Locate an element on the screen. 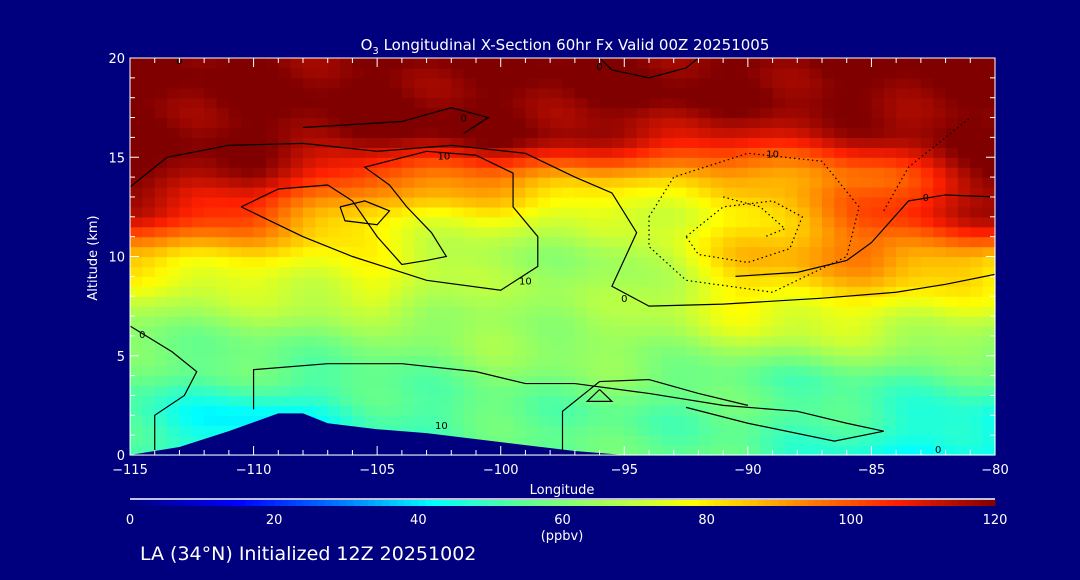  contour-line is located at coordinates (654, 415).